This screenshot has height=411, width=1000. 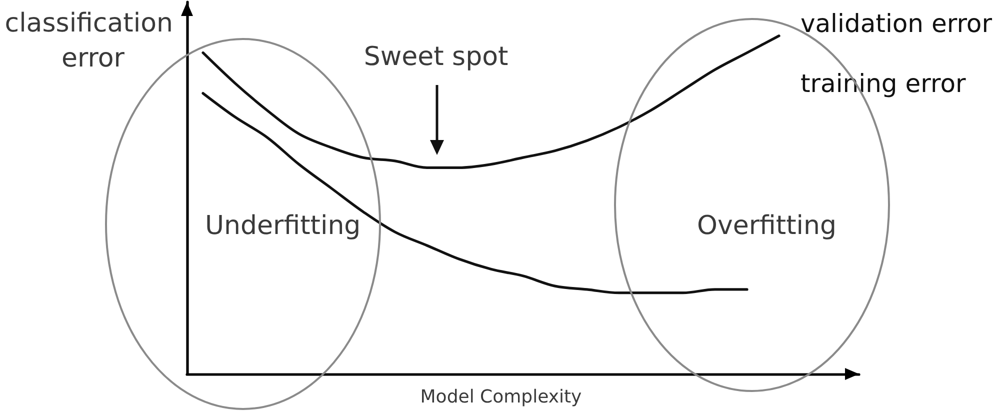 What do you see at coordinates (501, 397) in the screenshot?
I see `x-axis-title: Model Complexity` at bounding box center [501, 397].